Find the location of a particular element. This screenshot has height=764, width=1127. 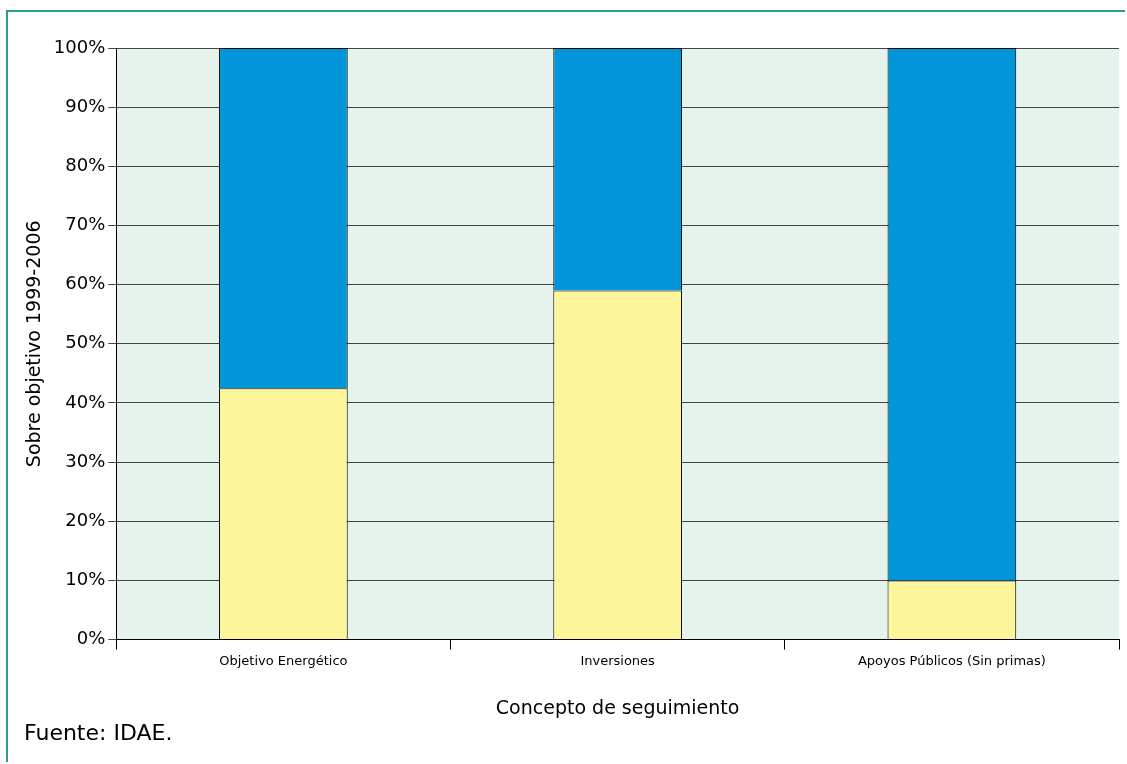

y-tick-label: 90% is located at coordinates (85, 105).